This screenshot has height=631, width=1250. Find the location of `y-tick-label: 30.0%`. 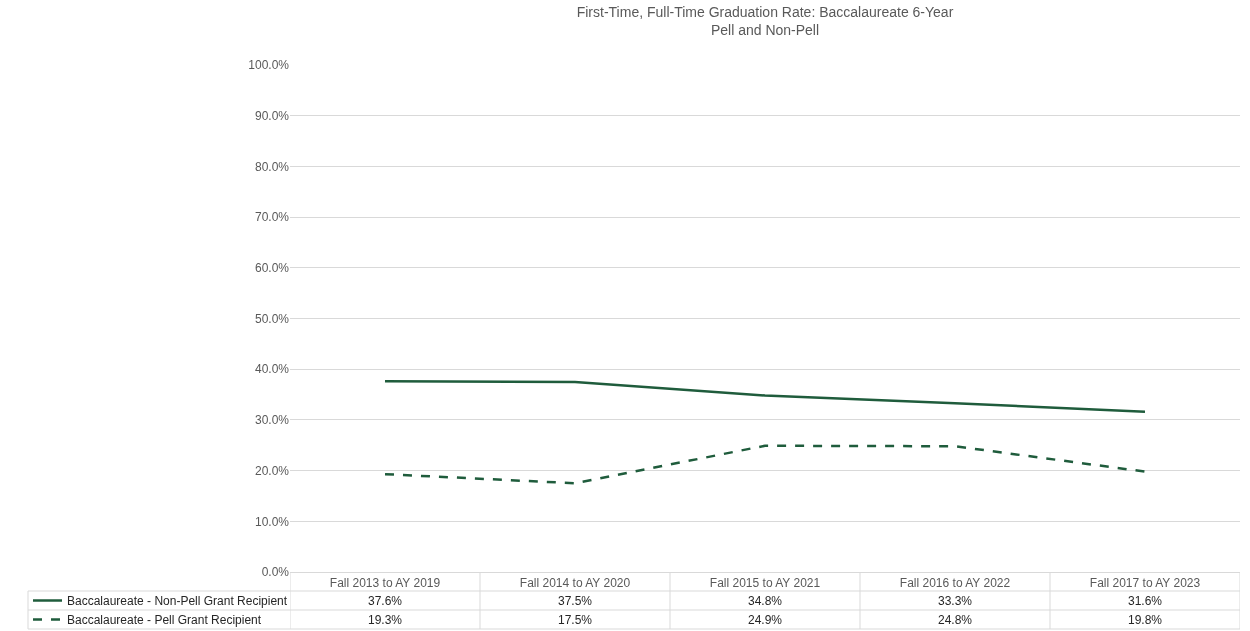

y-tick-label: 30.0% is located at coordinates (272, 420).